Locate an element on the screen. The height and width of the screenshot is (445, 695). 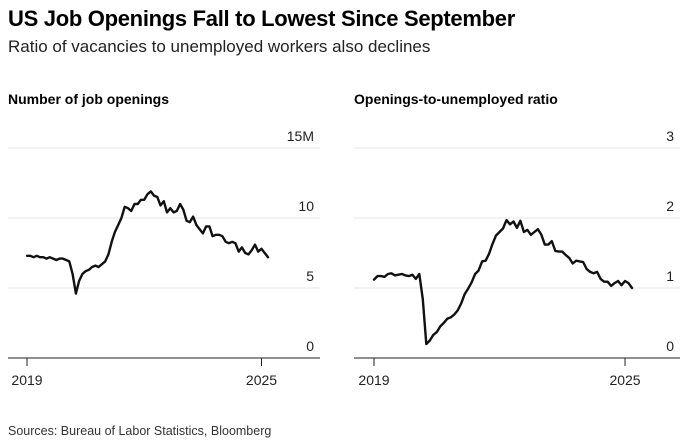
openings-series-line is located at coordinates (147, 242).